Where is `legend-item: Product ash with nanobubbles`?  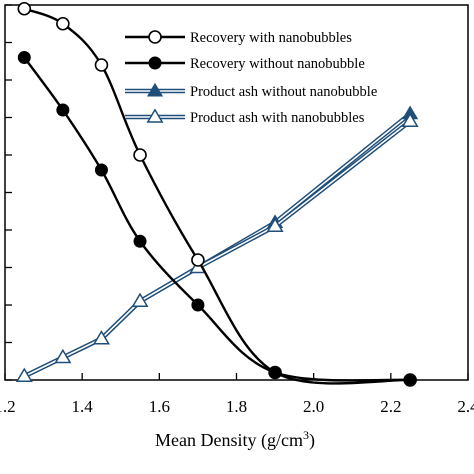
legend-item: Product ash with nanobubbles is located at coordinates (245, 117).